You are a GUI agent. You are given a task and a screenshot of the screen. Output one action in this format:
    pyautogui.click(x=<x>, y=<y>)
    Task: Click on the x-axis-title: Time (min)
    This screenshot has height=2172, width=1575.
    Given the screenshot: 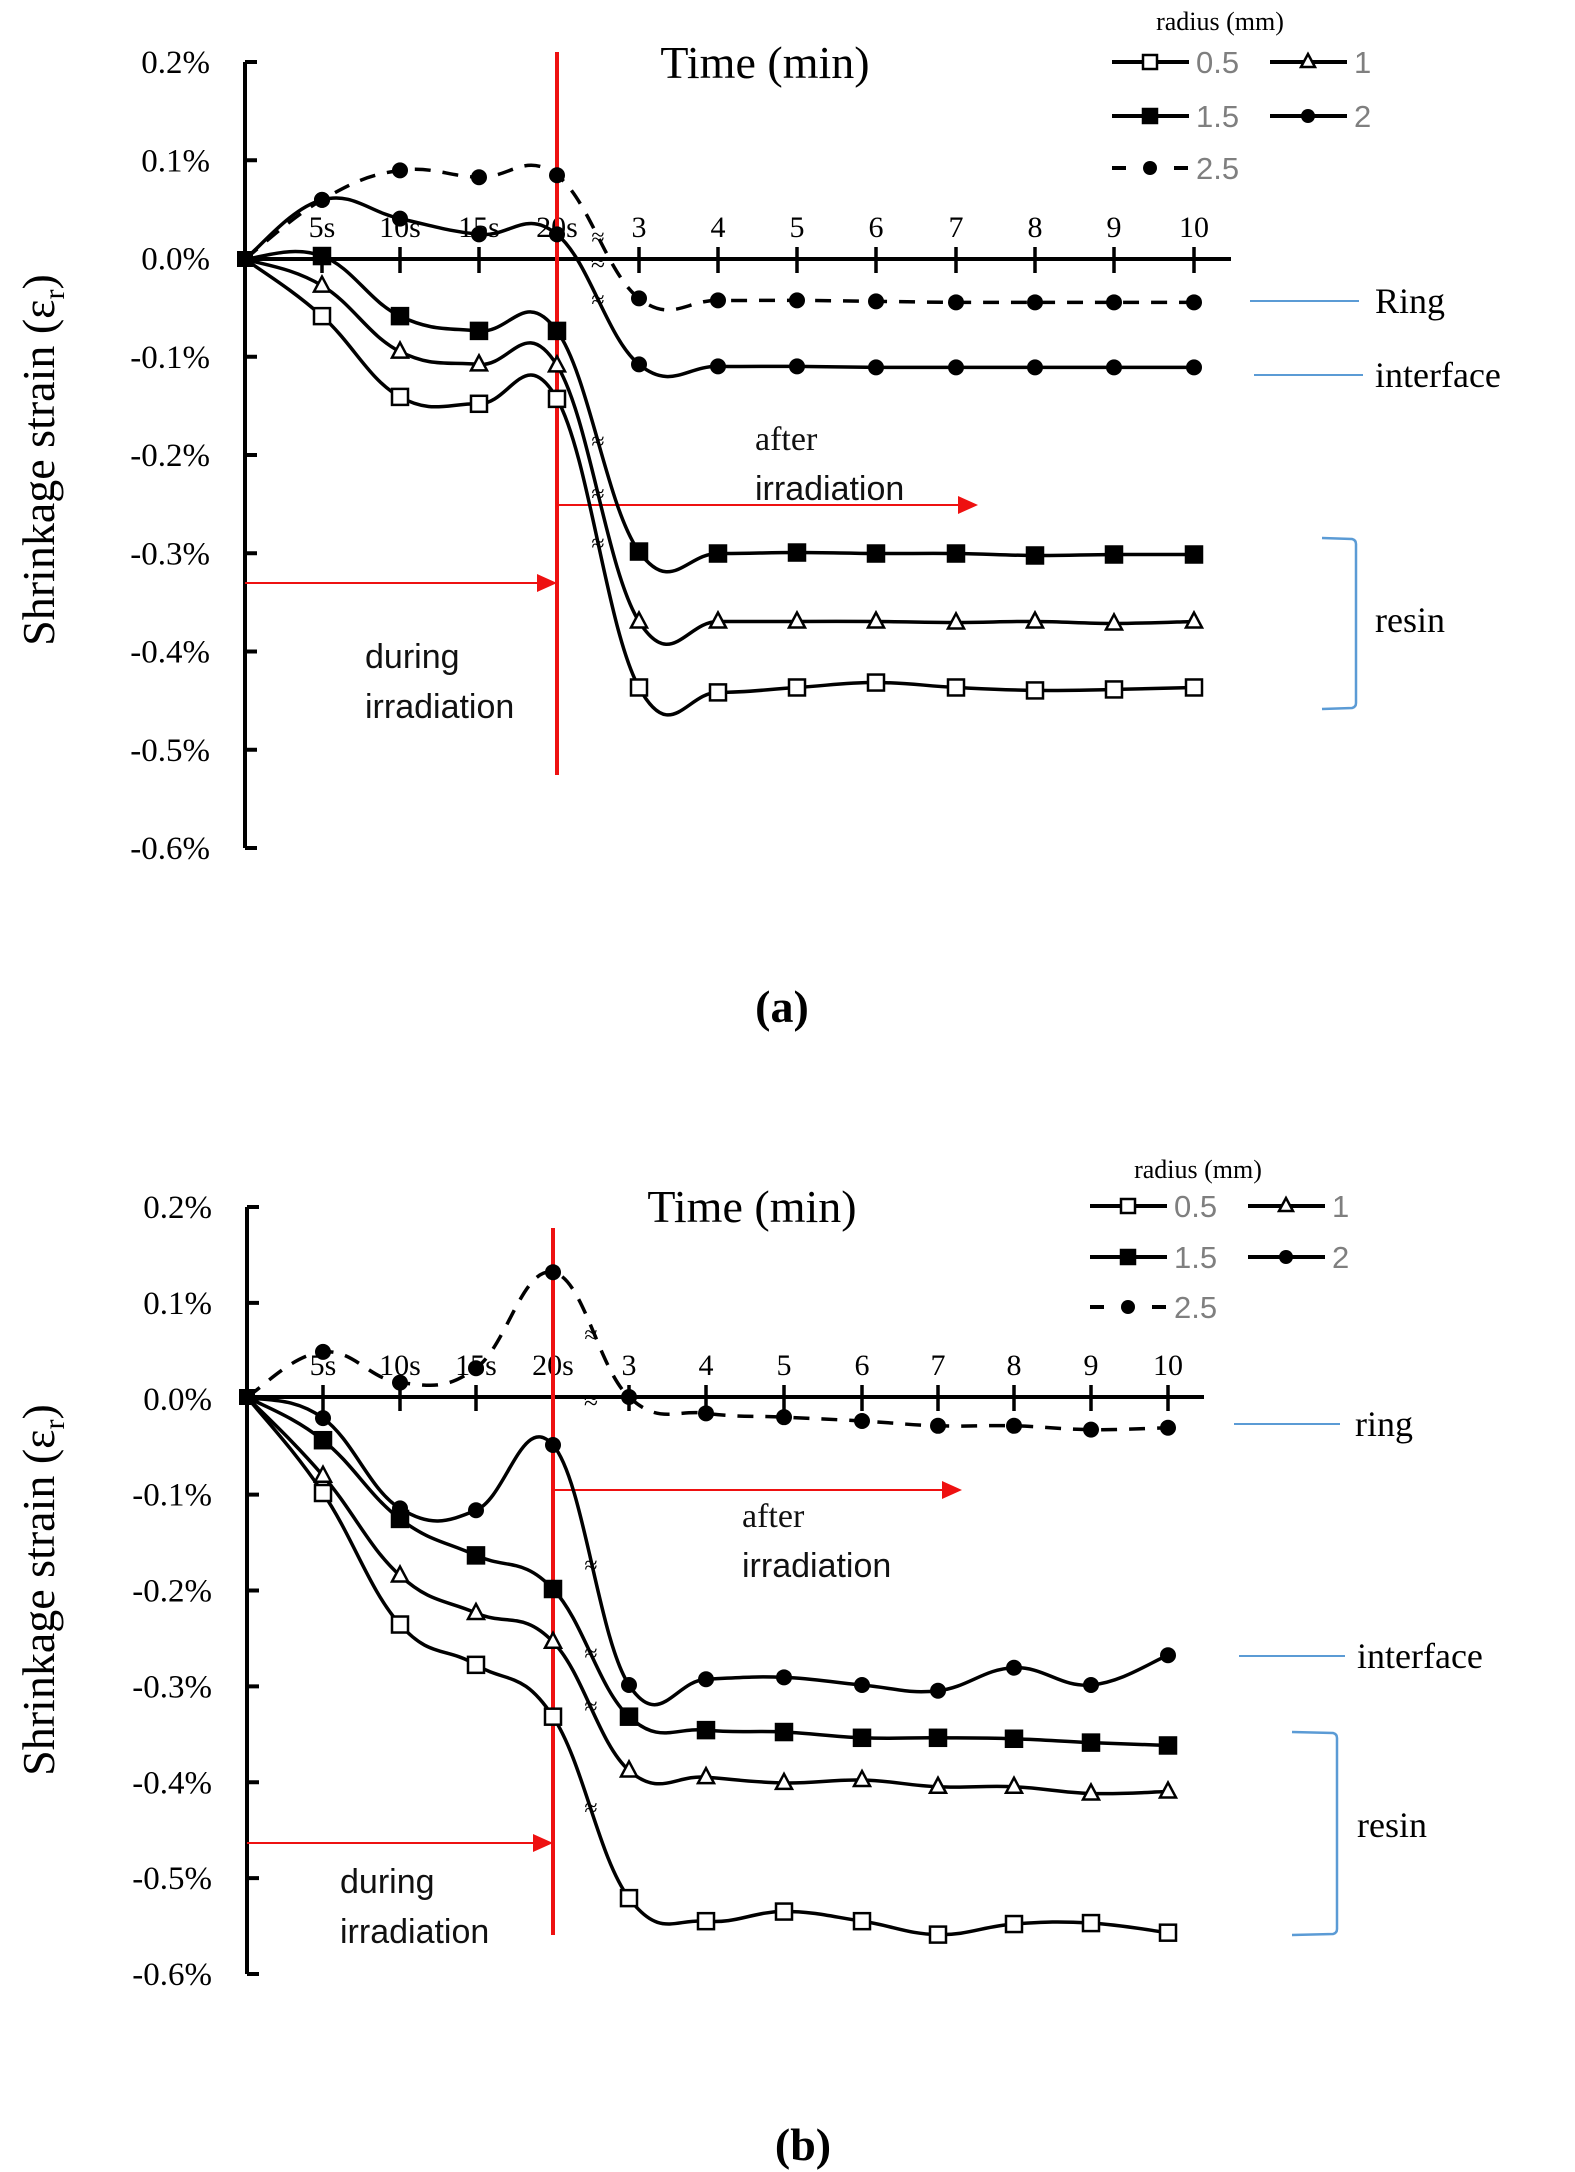 What is the action you would take?
    pyautogui.click(x=764, y=62)
    